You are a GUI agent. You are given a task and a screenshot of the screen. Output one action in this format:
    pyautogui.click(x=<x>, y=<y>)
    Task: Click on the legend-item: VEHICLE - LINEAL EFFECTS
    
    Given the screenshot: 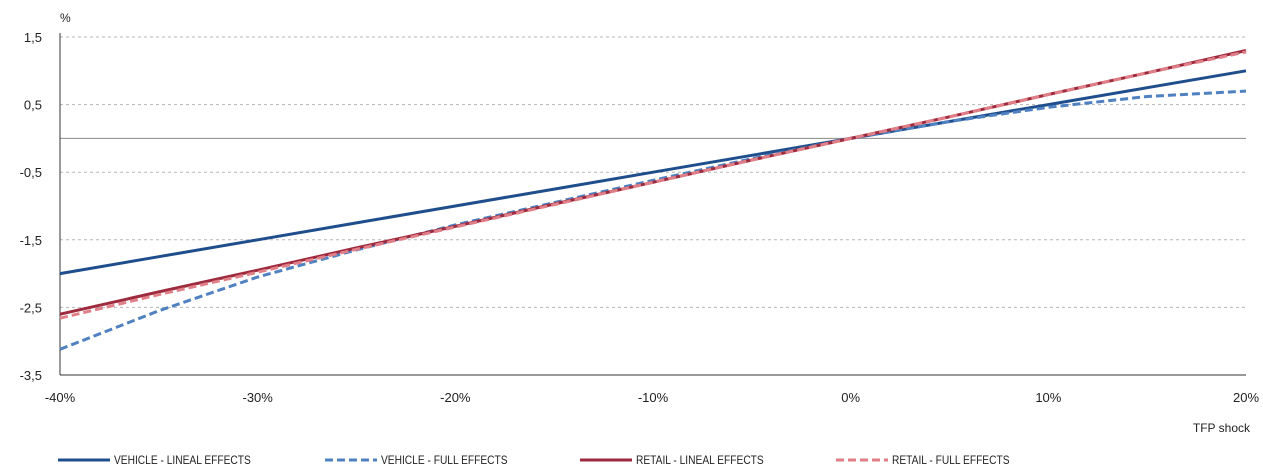 What is the action you would take?
    pyautogui.click(x=166, y=460)
    